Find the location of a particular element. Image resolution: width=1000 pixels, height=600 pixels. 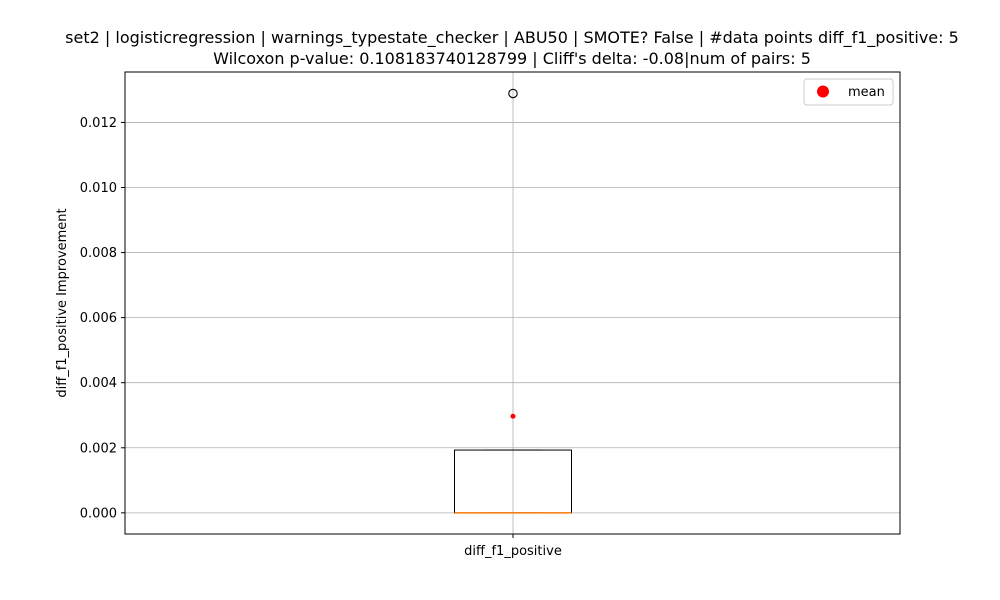

legend-mean-marker is located at coordinates (823, 91).